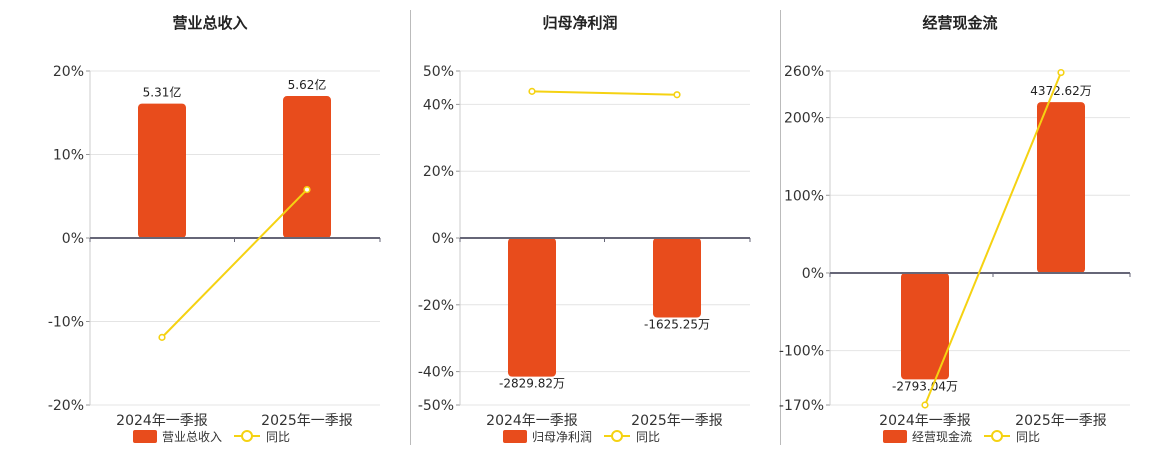  What do you see at coordinates (801, 352) in the screenshot?
I see `y-tick-label: -100%` at bounding box center [801, 352].